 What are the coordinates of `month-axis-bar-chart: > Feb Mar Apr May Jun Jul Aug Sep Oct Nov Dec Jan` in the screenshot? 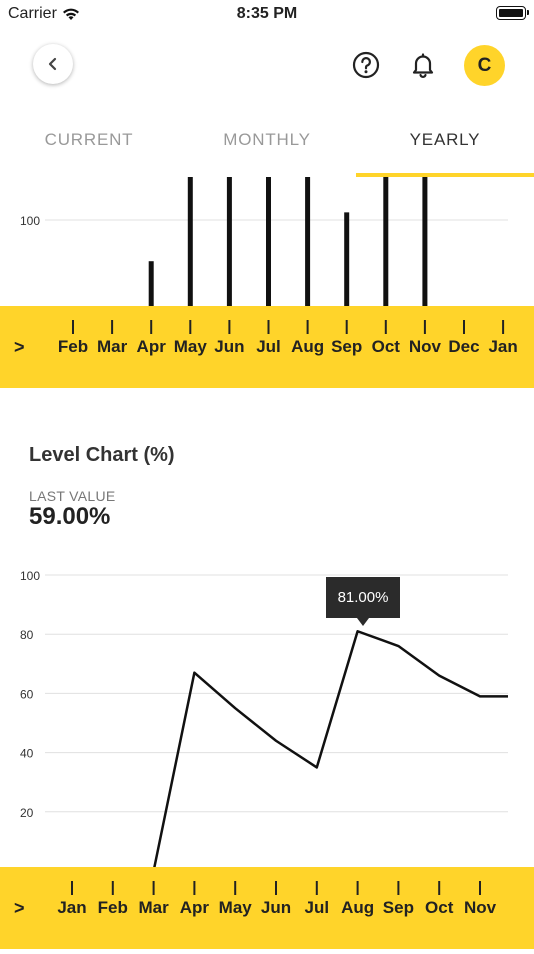 It's located at (267, 347).